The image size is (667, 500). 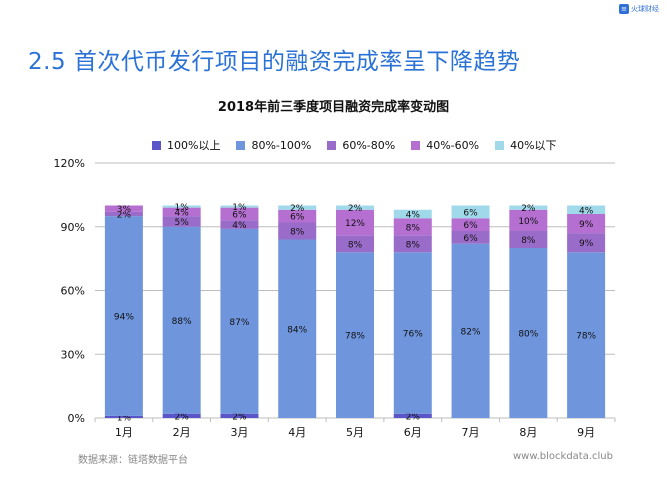 What do you see at coordinates (528, 432) in the screenshot?
I see `x-tick-label: 8月` at bounding box center [528, 432].